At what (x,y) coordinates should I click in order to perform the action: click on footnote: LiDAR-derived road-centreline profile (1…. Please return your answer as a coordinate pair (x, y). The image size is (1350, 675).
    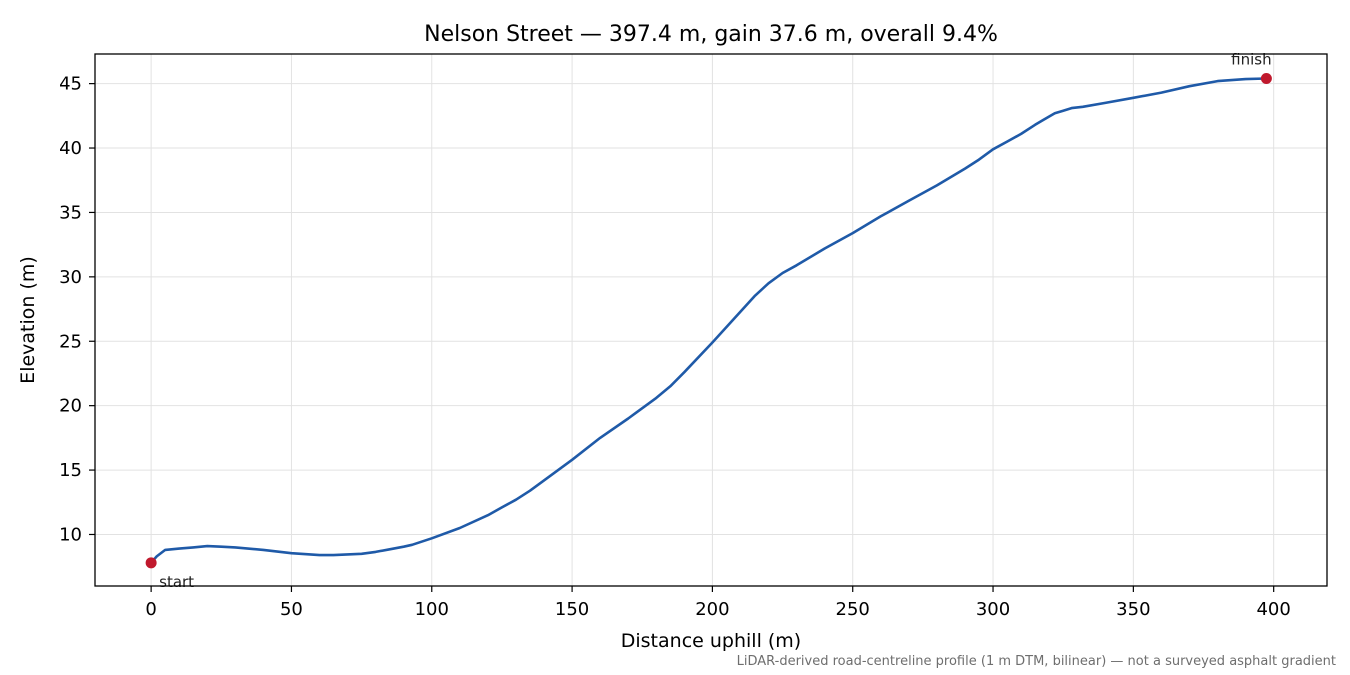
    Looking at the image, I should click on (1036, 661).